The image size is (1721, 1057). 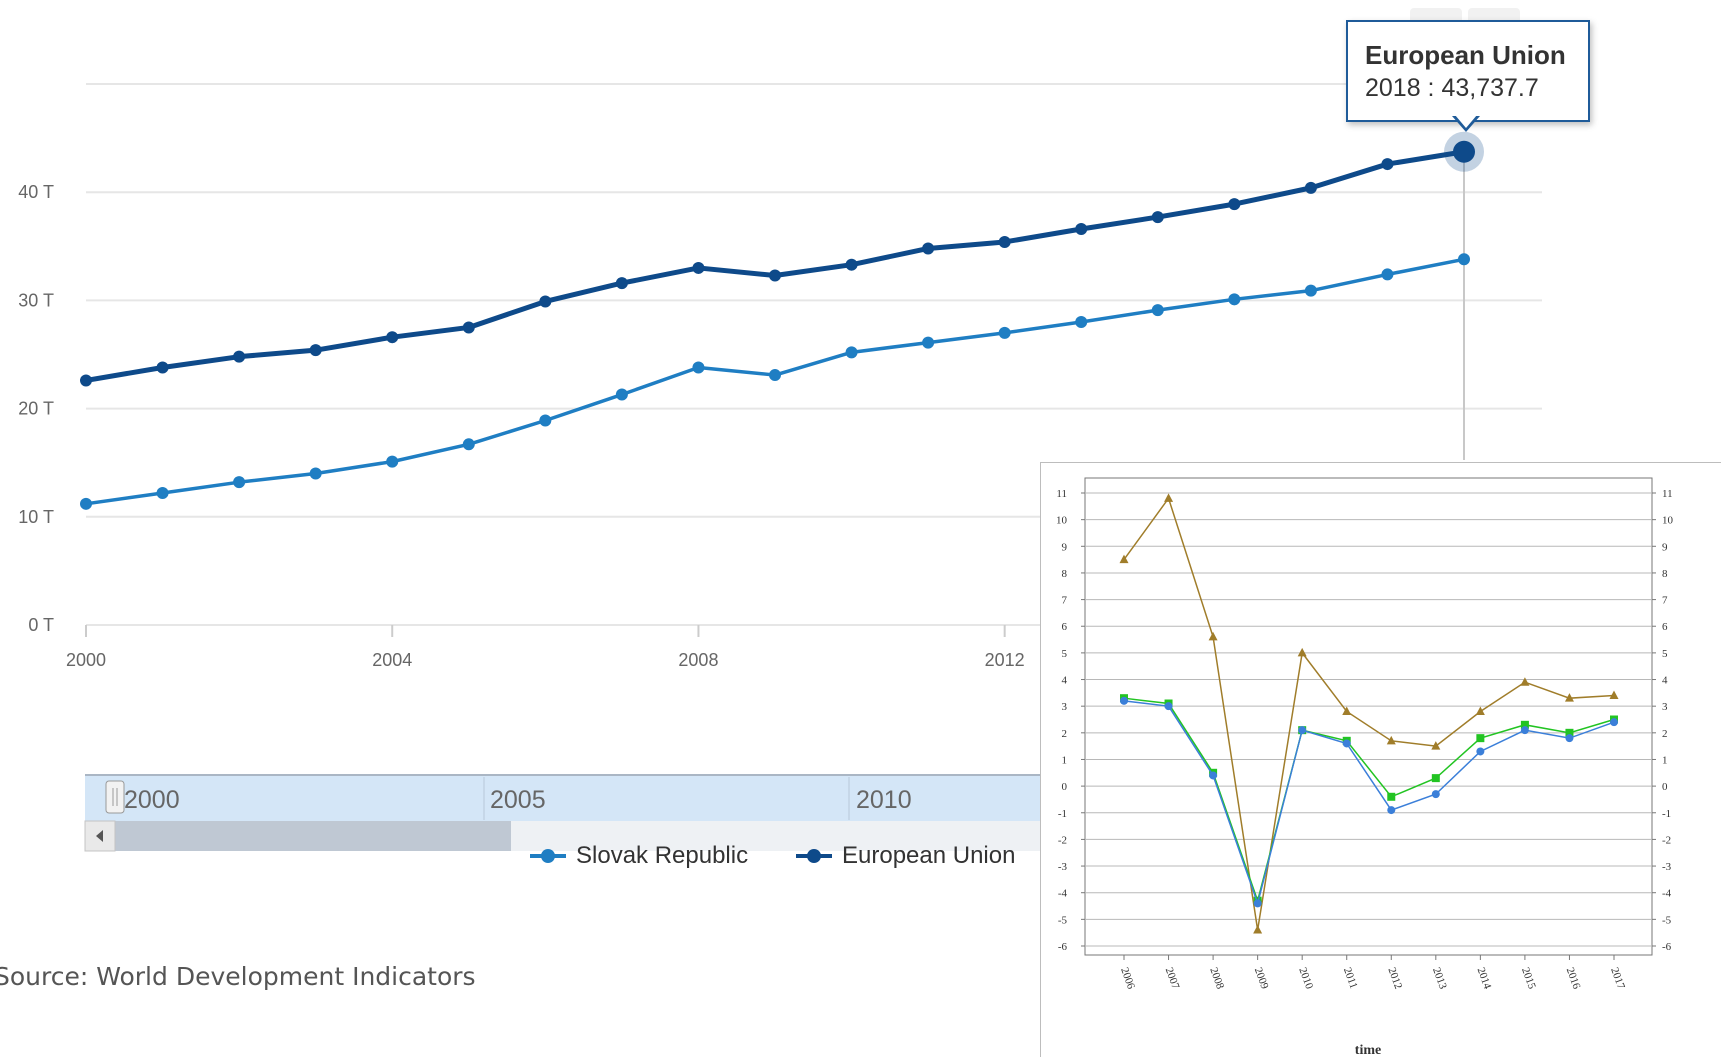 What do you see at coordinates (1666, 814) in the screenshot?
I see `inset-y-tick-label-right: -1` at bounding box center [1666, 814].